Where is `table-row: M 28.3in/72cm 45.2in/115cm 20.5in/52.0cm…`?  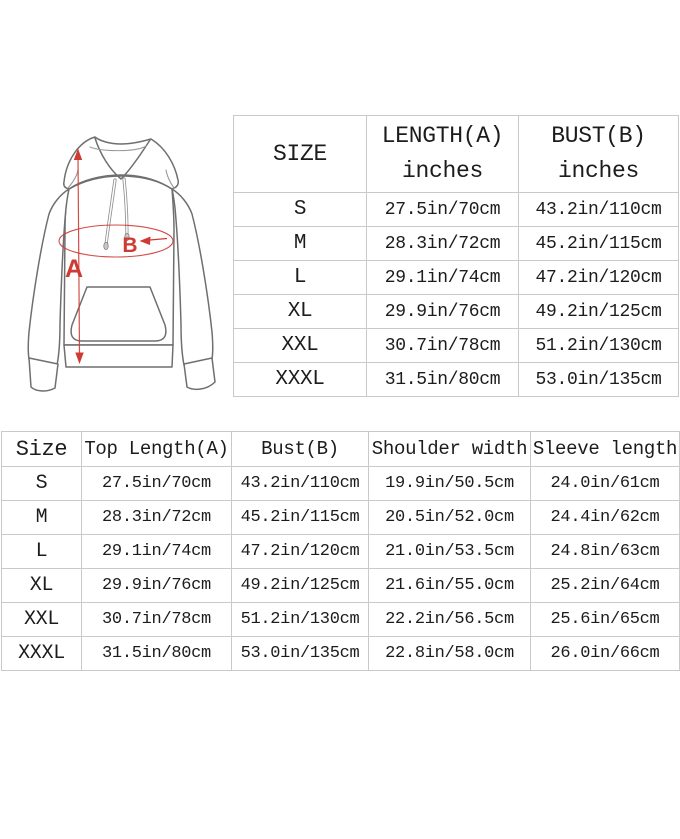
table-row: M 28.3in/72cm 45.2in/115cm 20.5in/52.0cm… is located at coordinates (340, 517).